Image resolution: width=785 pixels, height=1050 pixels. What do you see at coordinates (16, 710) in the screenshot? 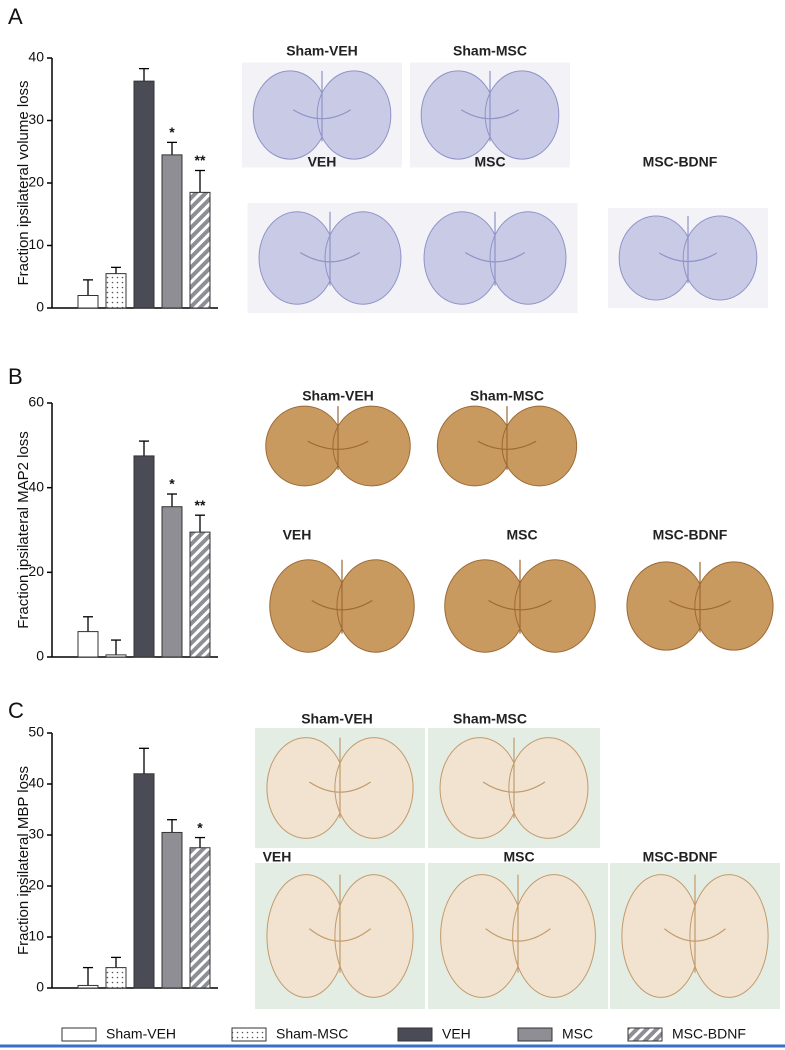
I see `panel-label: C` at bounding box center [16, 710].